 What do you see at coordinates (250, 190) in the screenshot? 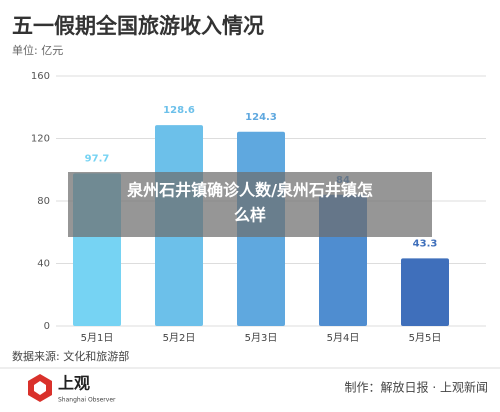
I see `banner-text: 泉州石井镇确诊人数/泉州石井镇怎` at bounding box center [250, 190].